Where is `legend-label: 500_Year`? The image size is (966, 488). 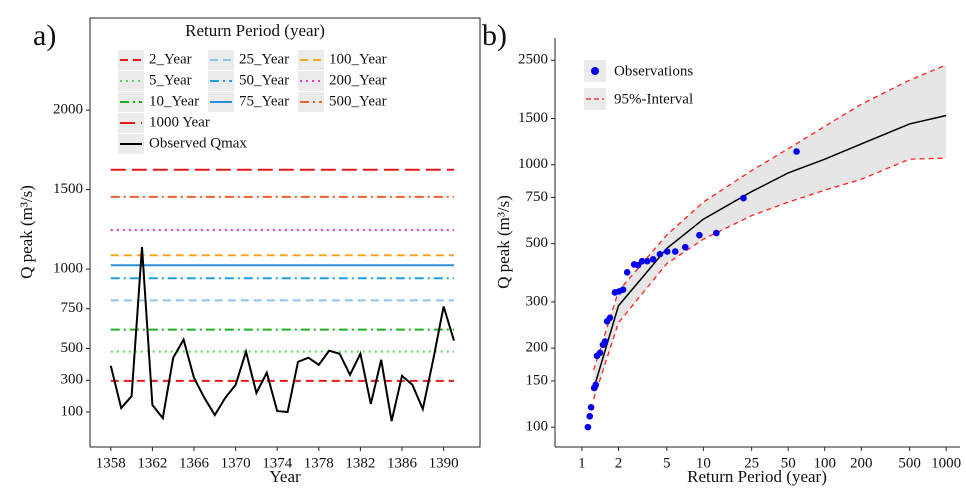
legend-label: 500_Year is located at coordinates (358, 101).